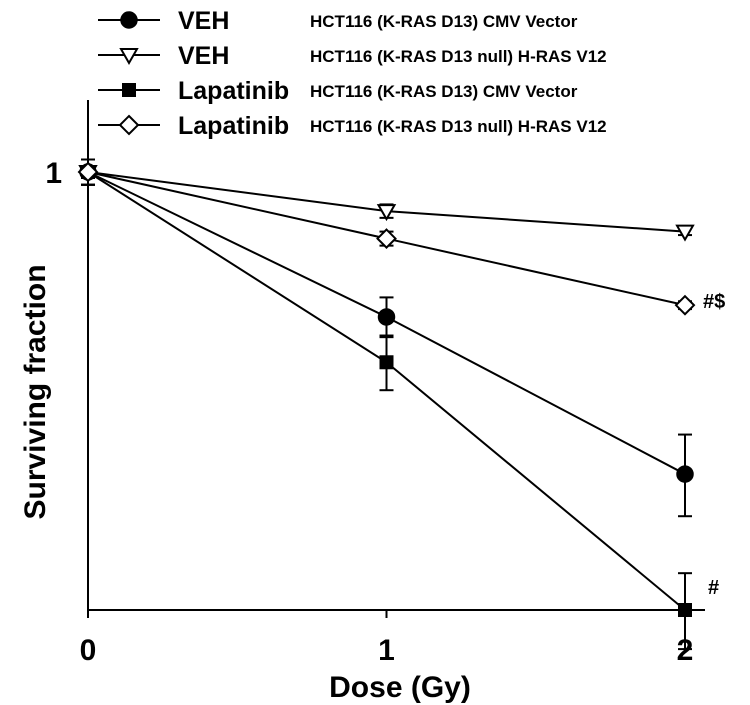 The image size is (750, 705). What do you see at coordinates (713, 588) in the screenshot?
I see `significance-annotation: #` at bounding box center [713, 588].